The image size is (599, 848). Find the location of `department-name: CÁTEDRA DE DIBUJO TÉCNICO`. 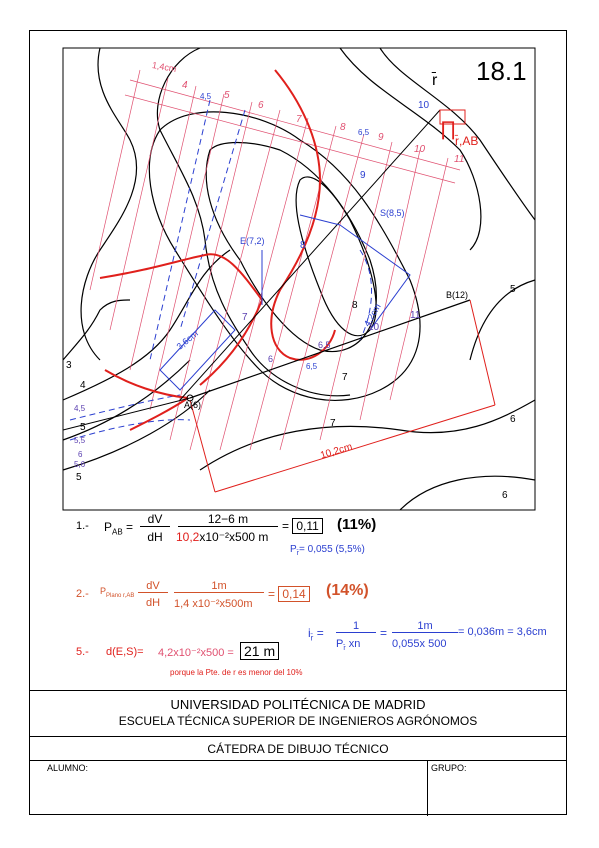

department-name: CÁTEDRA DE DIBUJO TÉCNICO is located at coordinates (298, 749).